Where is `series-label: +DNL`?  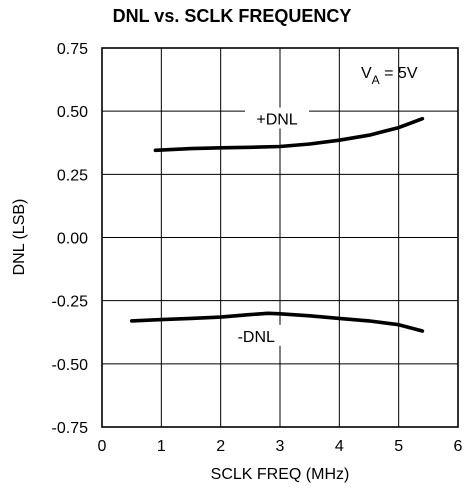 series-label: +DNL is located at coordinates (276, 120).